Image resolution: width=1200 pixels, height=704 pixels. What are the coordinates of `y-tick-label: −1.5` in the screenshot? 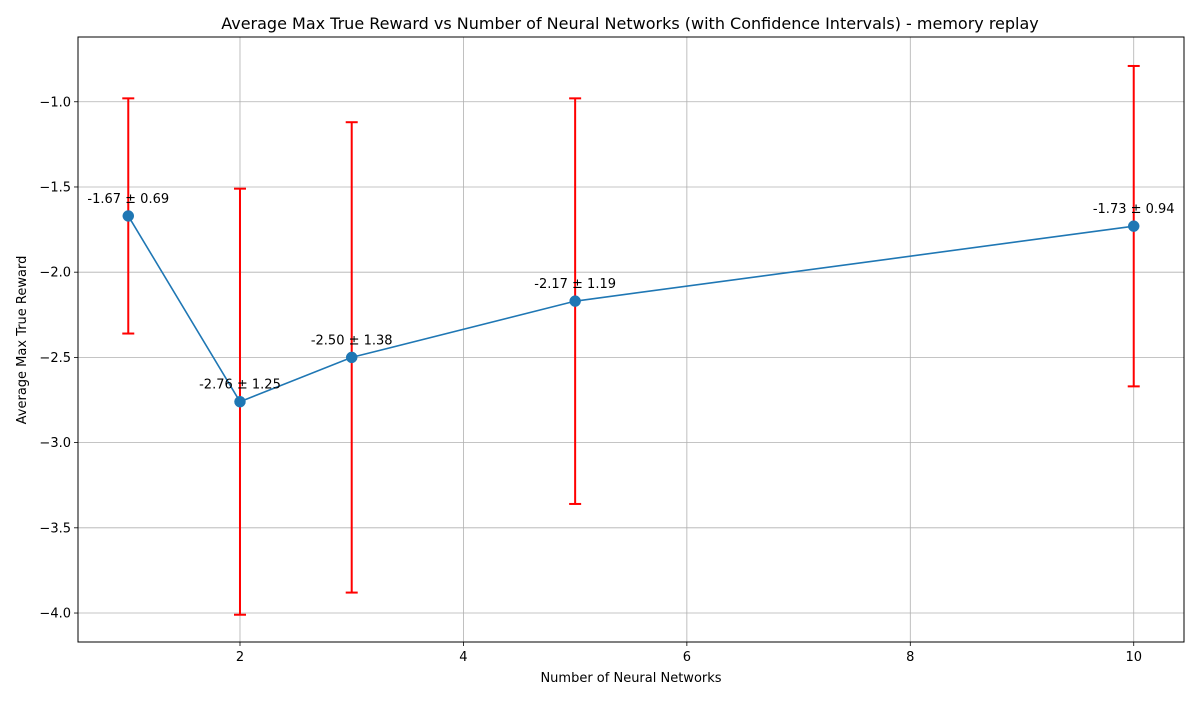 It's located at (55, 187).